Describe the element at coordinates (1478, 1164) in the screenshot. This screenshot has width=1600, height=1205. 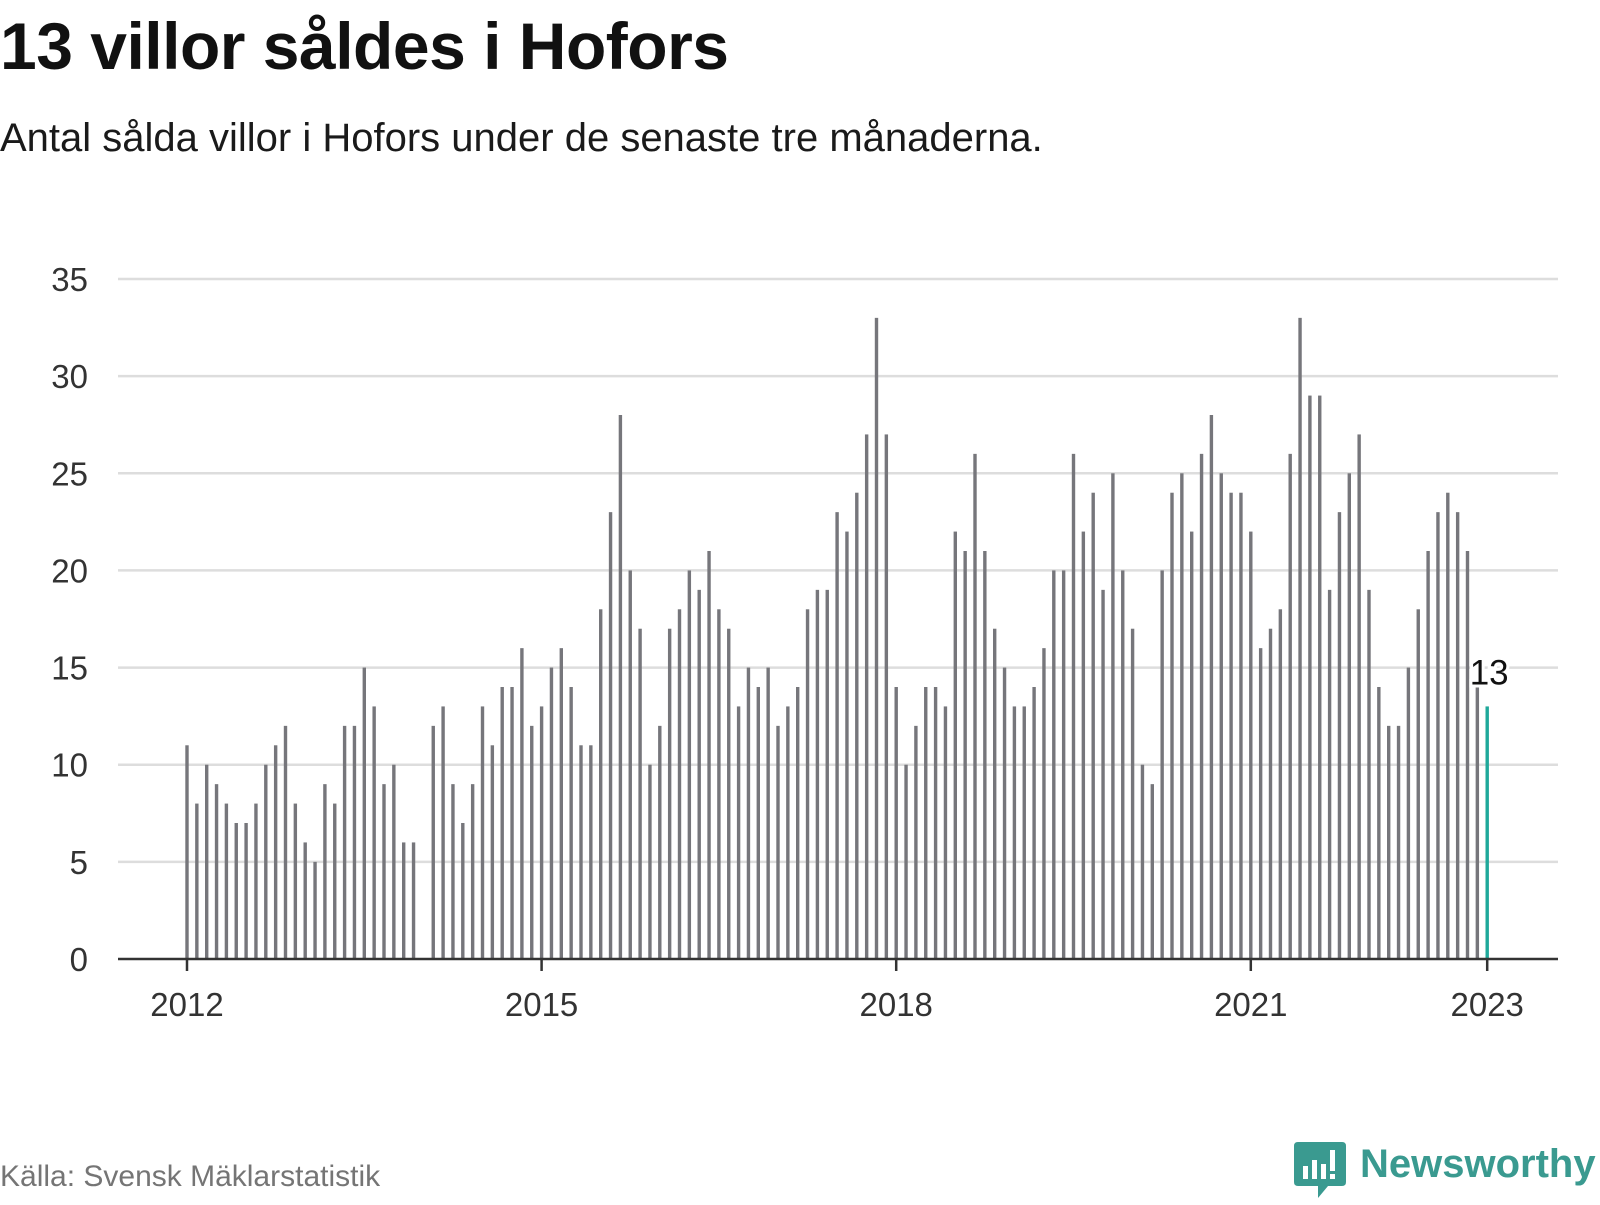
I see `newsworthy-logo-text: Newsworthy` at that location.